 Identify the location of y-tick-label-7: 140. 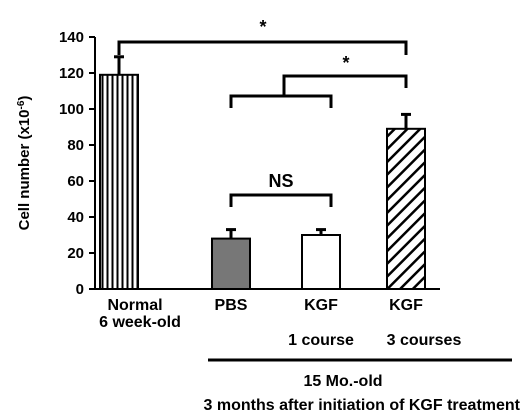
(71, 37).